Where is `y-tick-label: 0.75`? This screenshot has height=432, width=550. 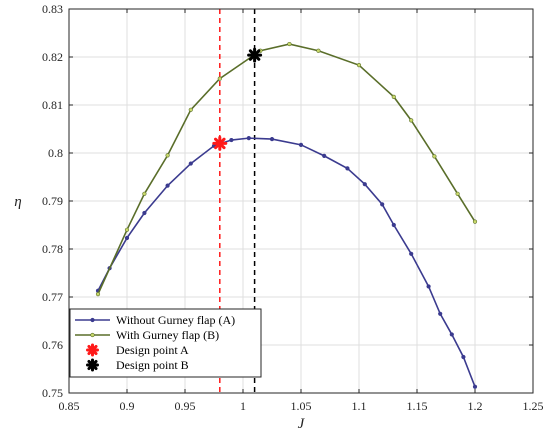
y-tick-label: 0.75 is located at coordinates (52, 393).